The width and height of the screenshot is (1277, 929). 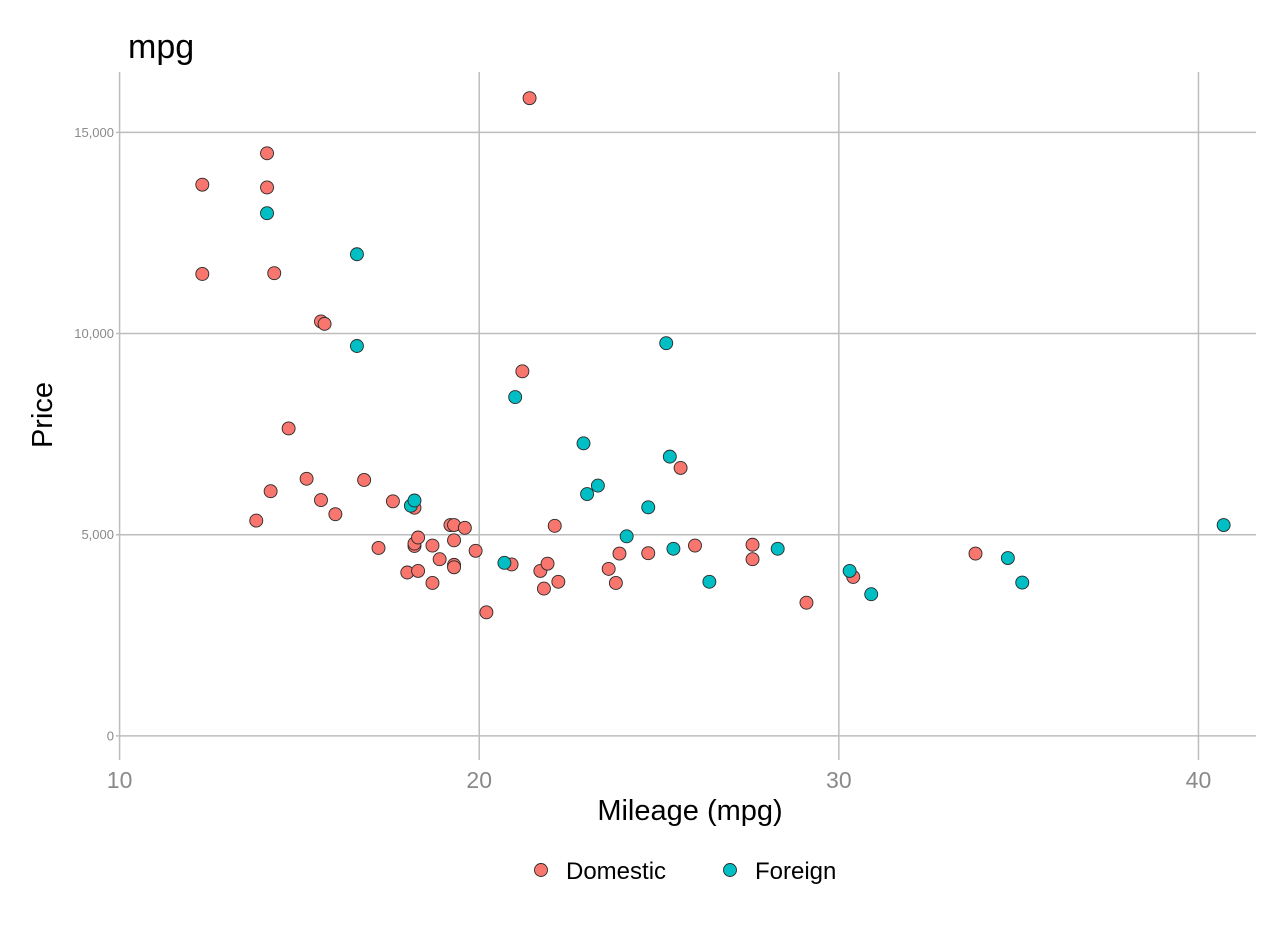 I want to click on y-axis-title: Price, so click(x=43, y=415).